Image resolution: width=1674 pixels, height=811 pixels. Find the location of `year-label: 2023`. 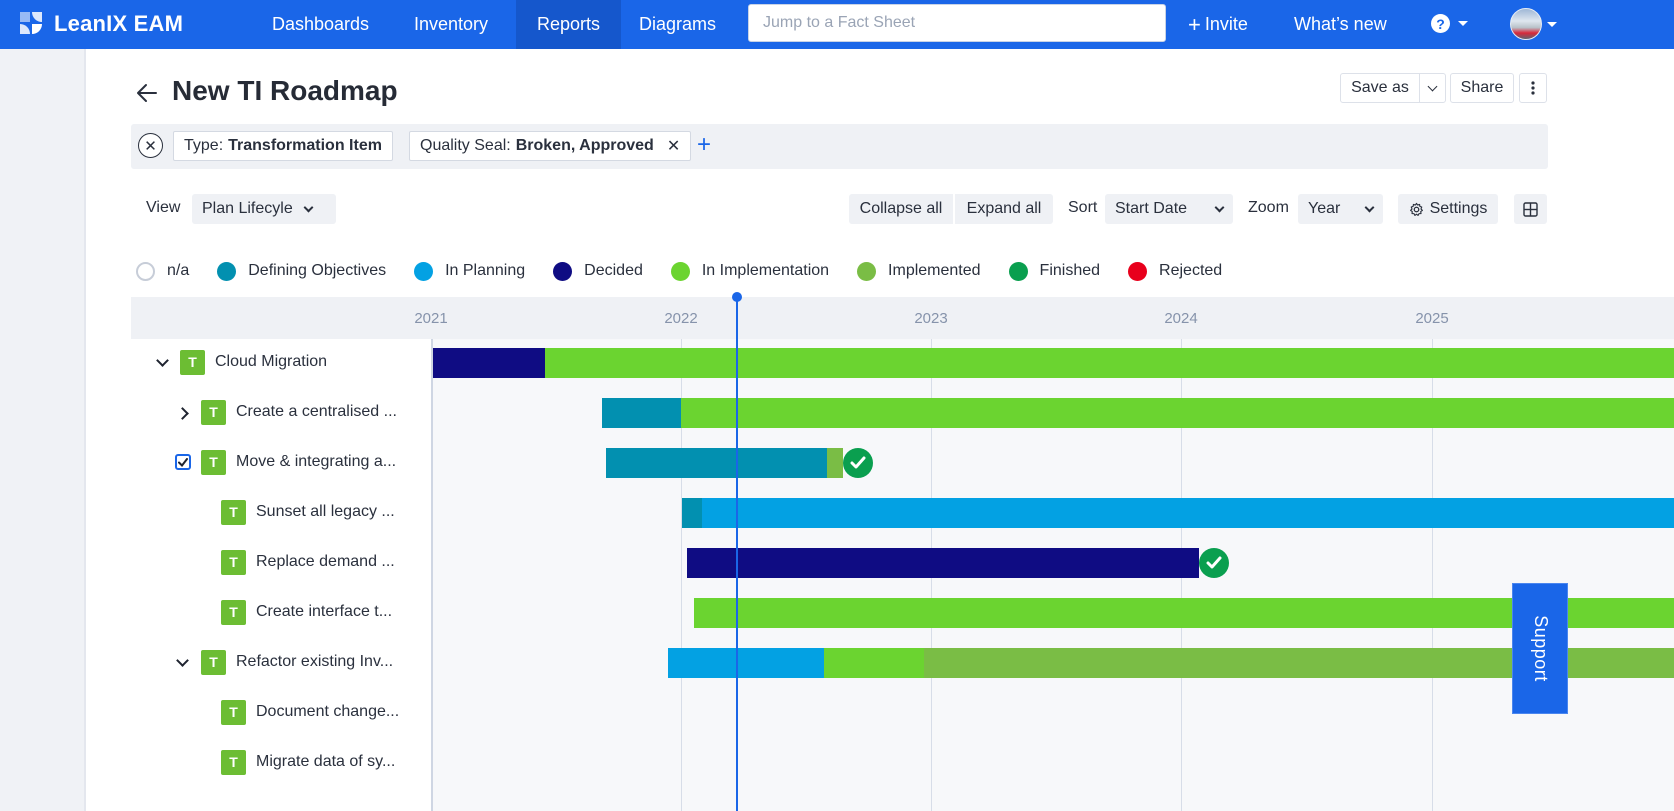

year-label: 2023 is located at coordinates (931, 318).